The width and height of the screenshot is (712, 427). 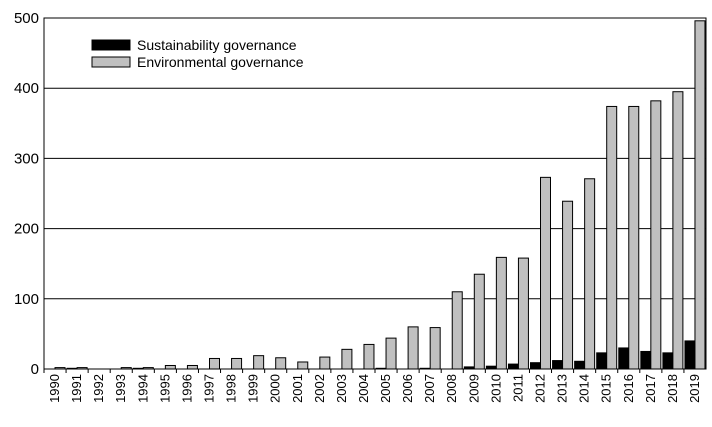 I want to click on x-tick-label: 1993, so click(x=120, y=388).